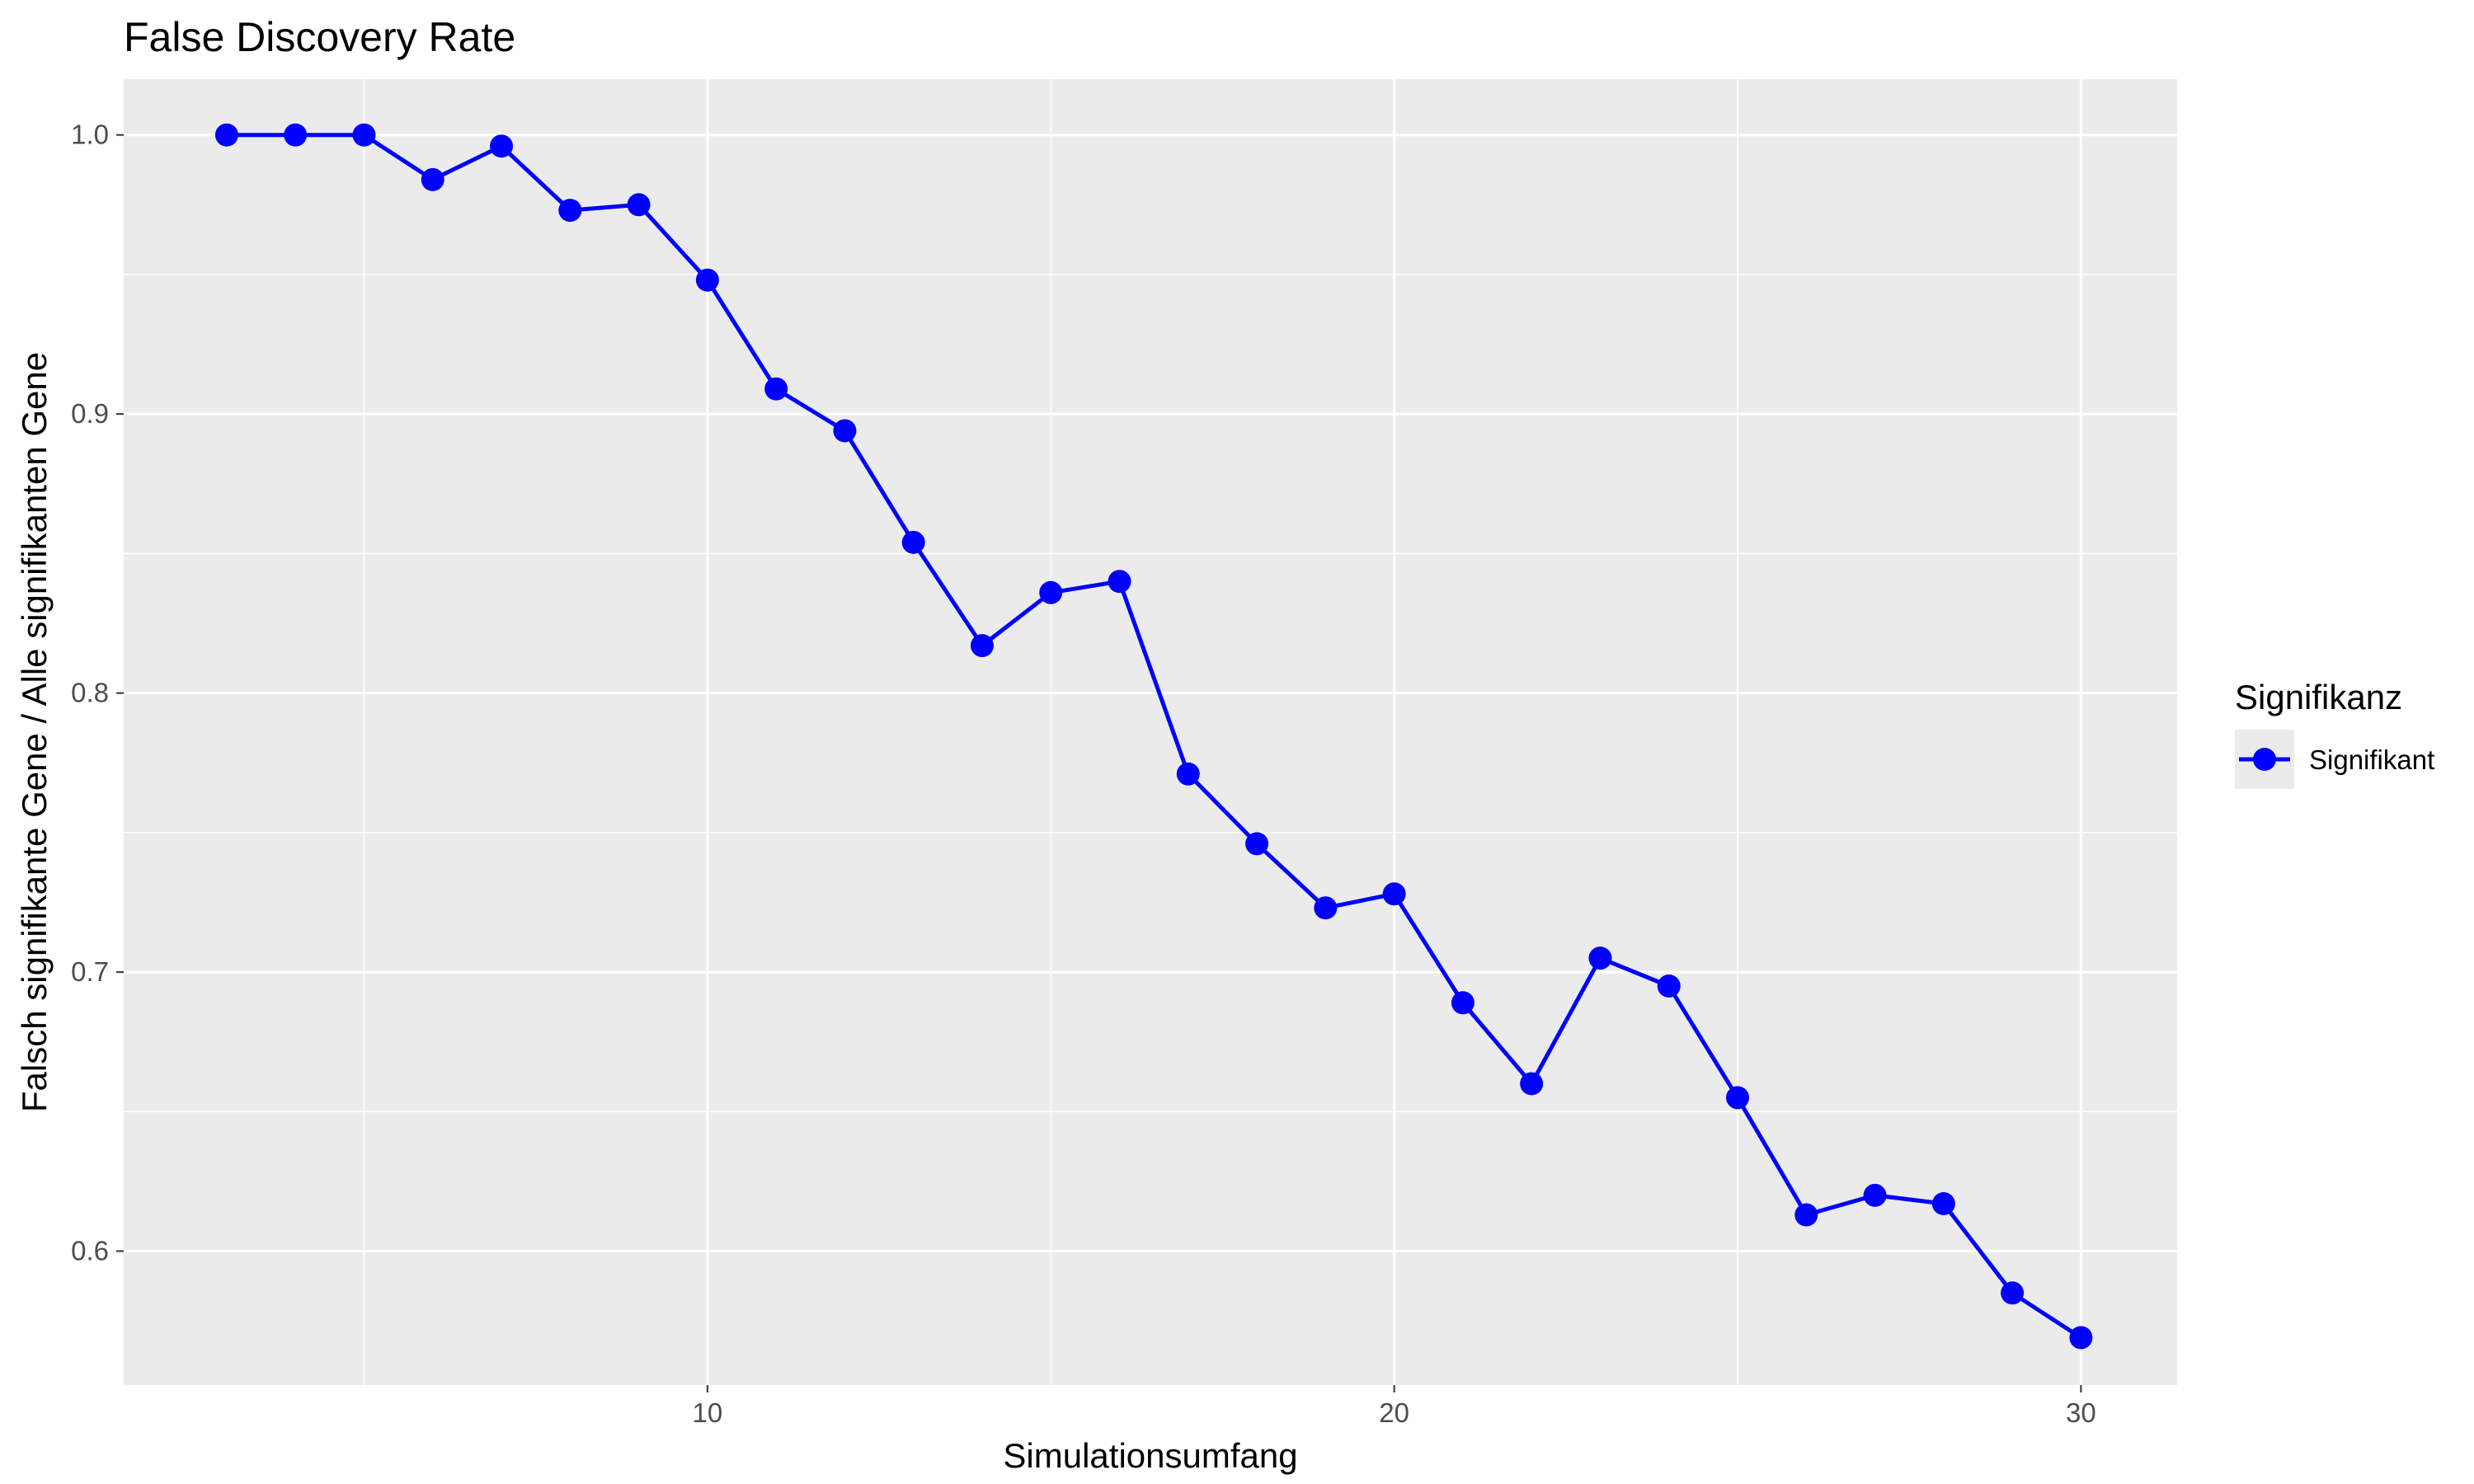 The image size is (2474, 1484). Describe the element at coordinates (2264, 759) in the screenshot. I see `legend-key-point` at that location.